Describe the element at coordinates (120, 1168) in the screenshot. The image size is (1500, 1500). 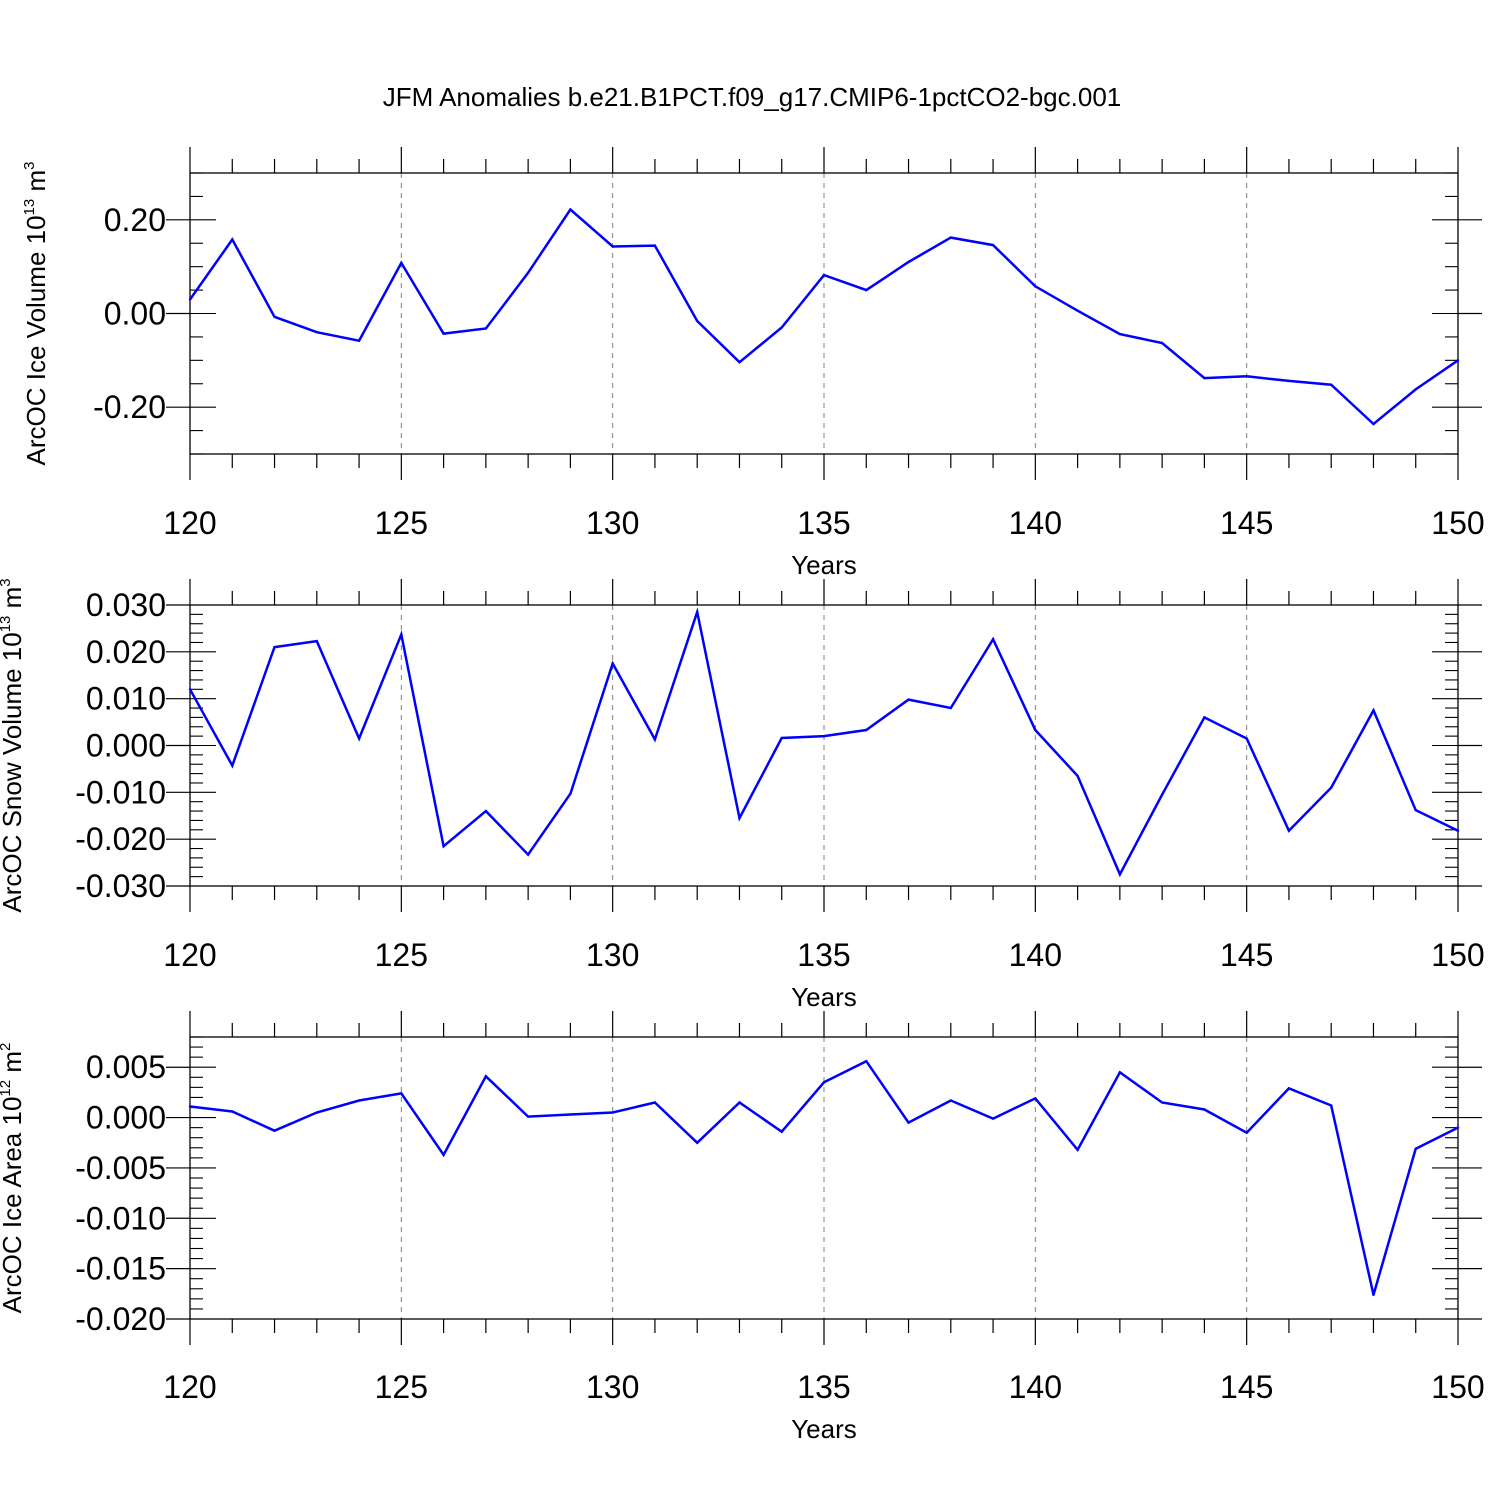
I see `y-tick-label: -0.005` at that location.